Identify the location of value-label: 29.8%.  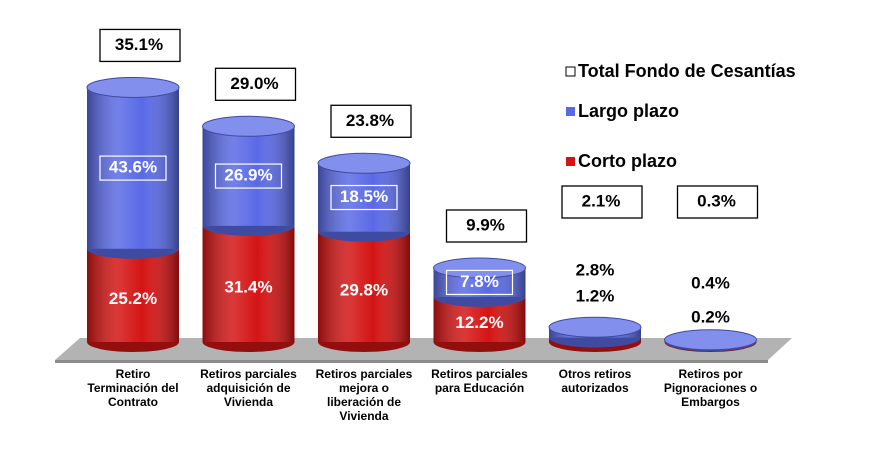
(364, 289).